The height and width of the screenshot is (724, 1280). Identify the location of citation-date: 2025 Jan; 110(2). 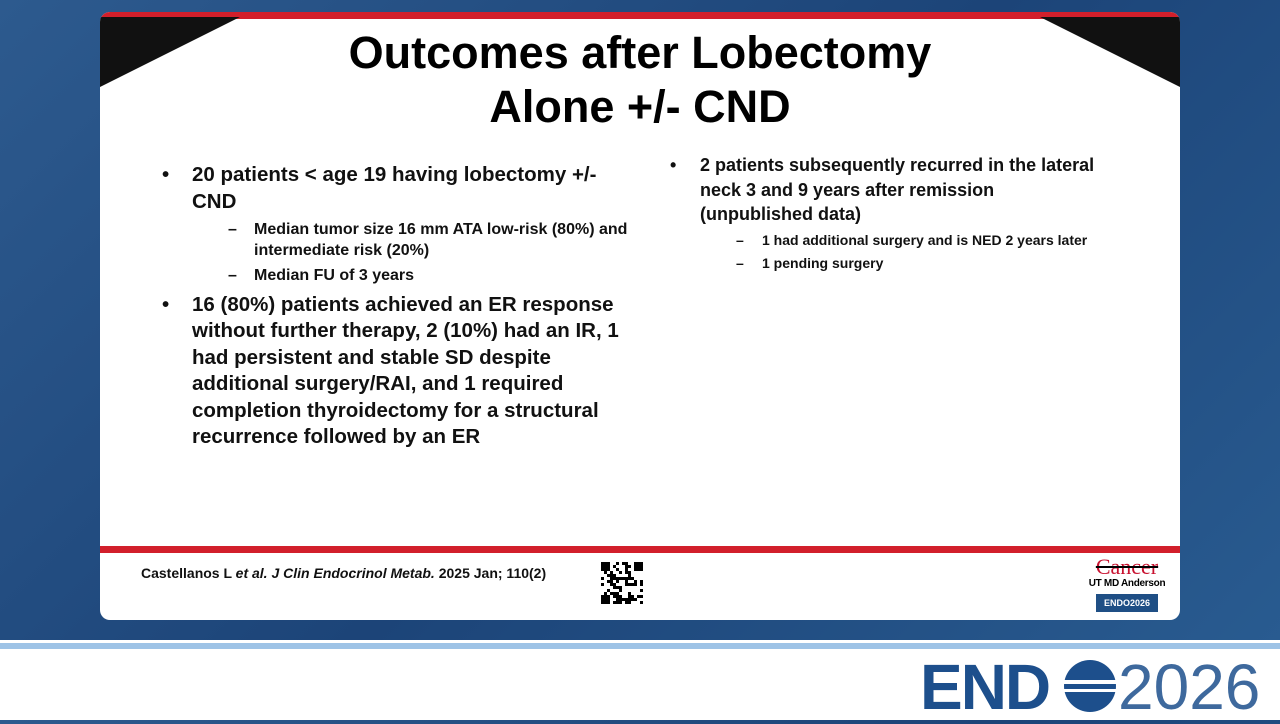
(492, 573).